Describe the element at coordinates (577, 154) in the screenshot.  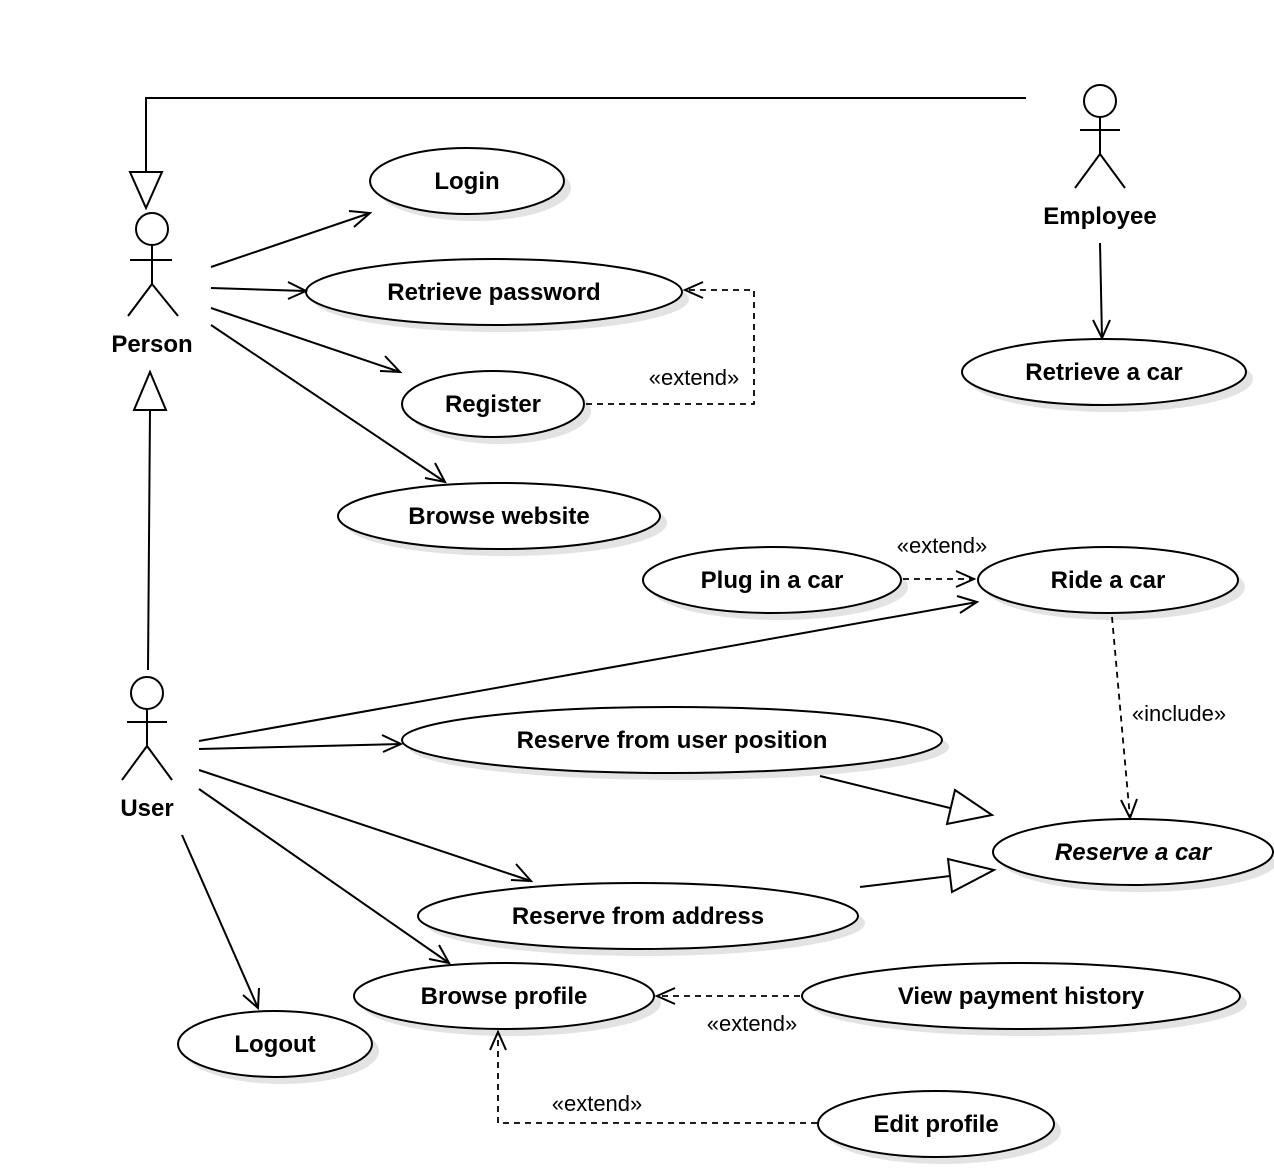
I see `generalization-employee-person` at that location.